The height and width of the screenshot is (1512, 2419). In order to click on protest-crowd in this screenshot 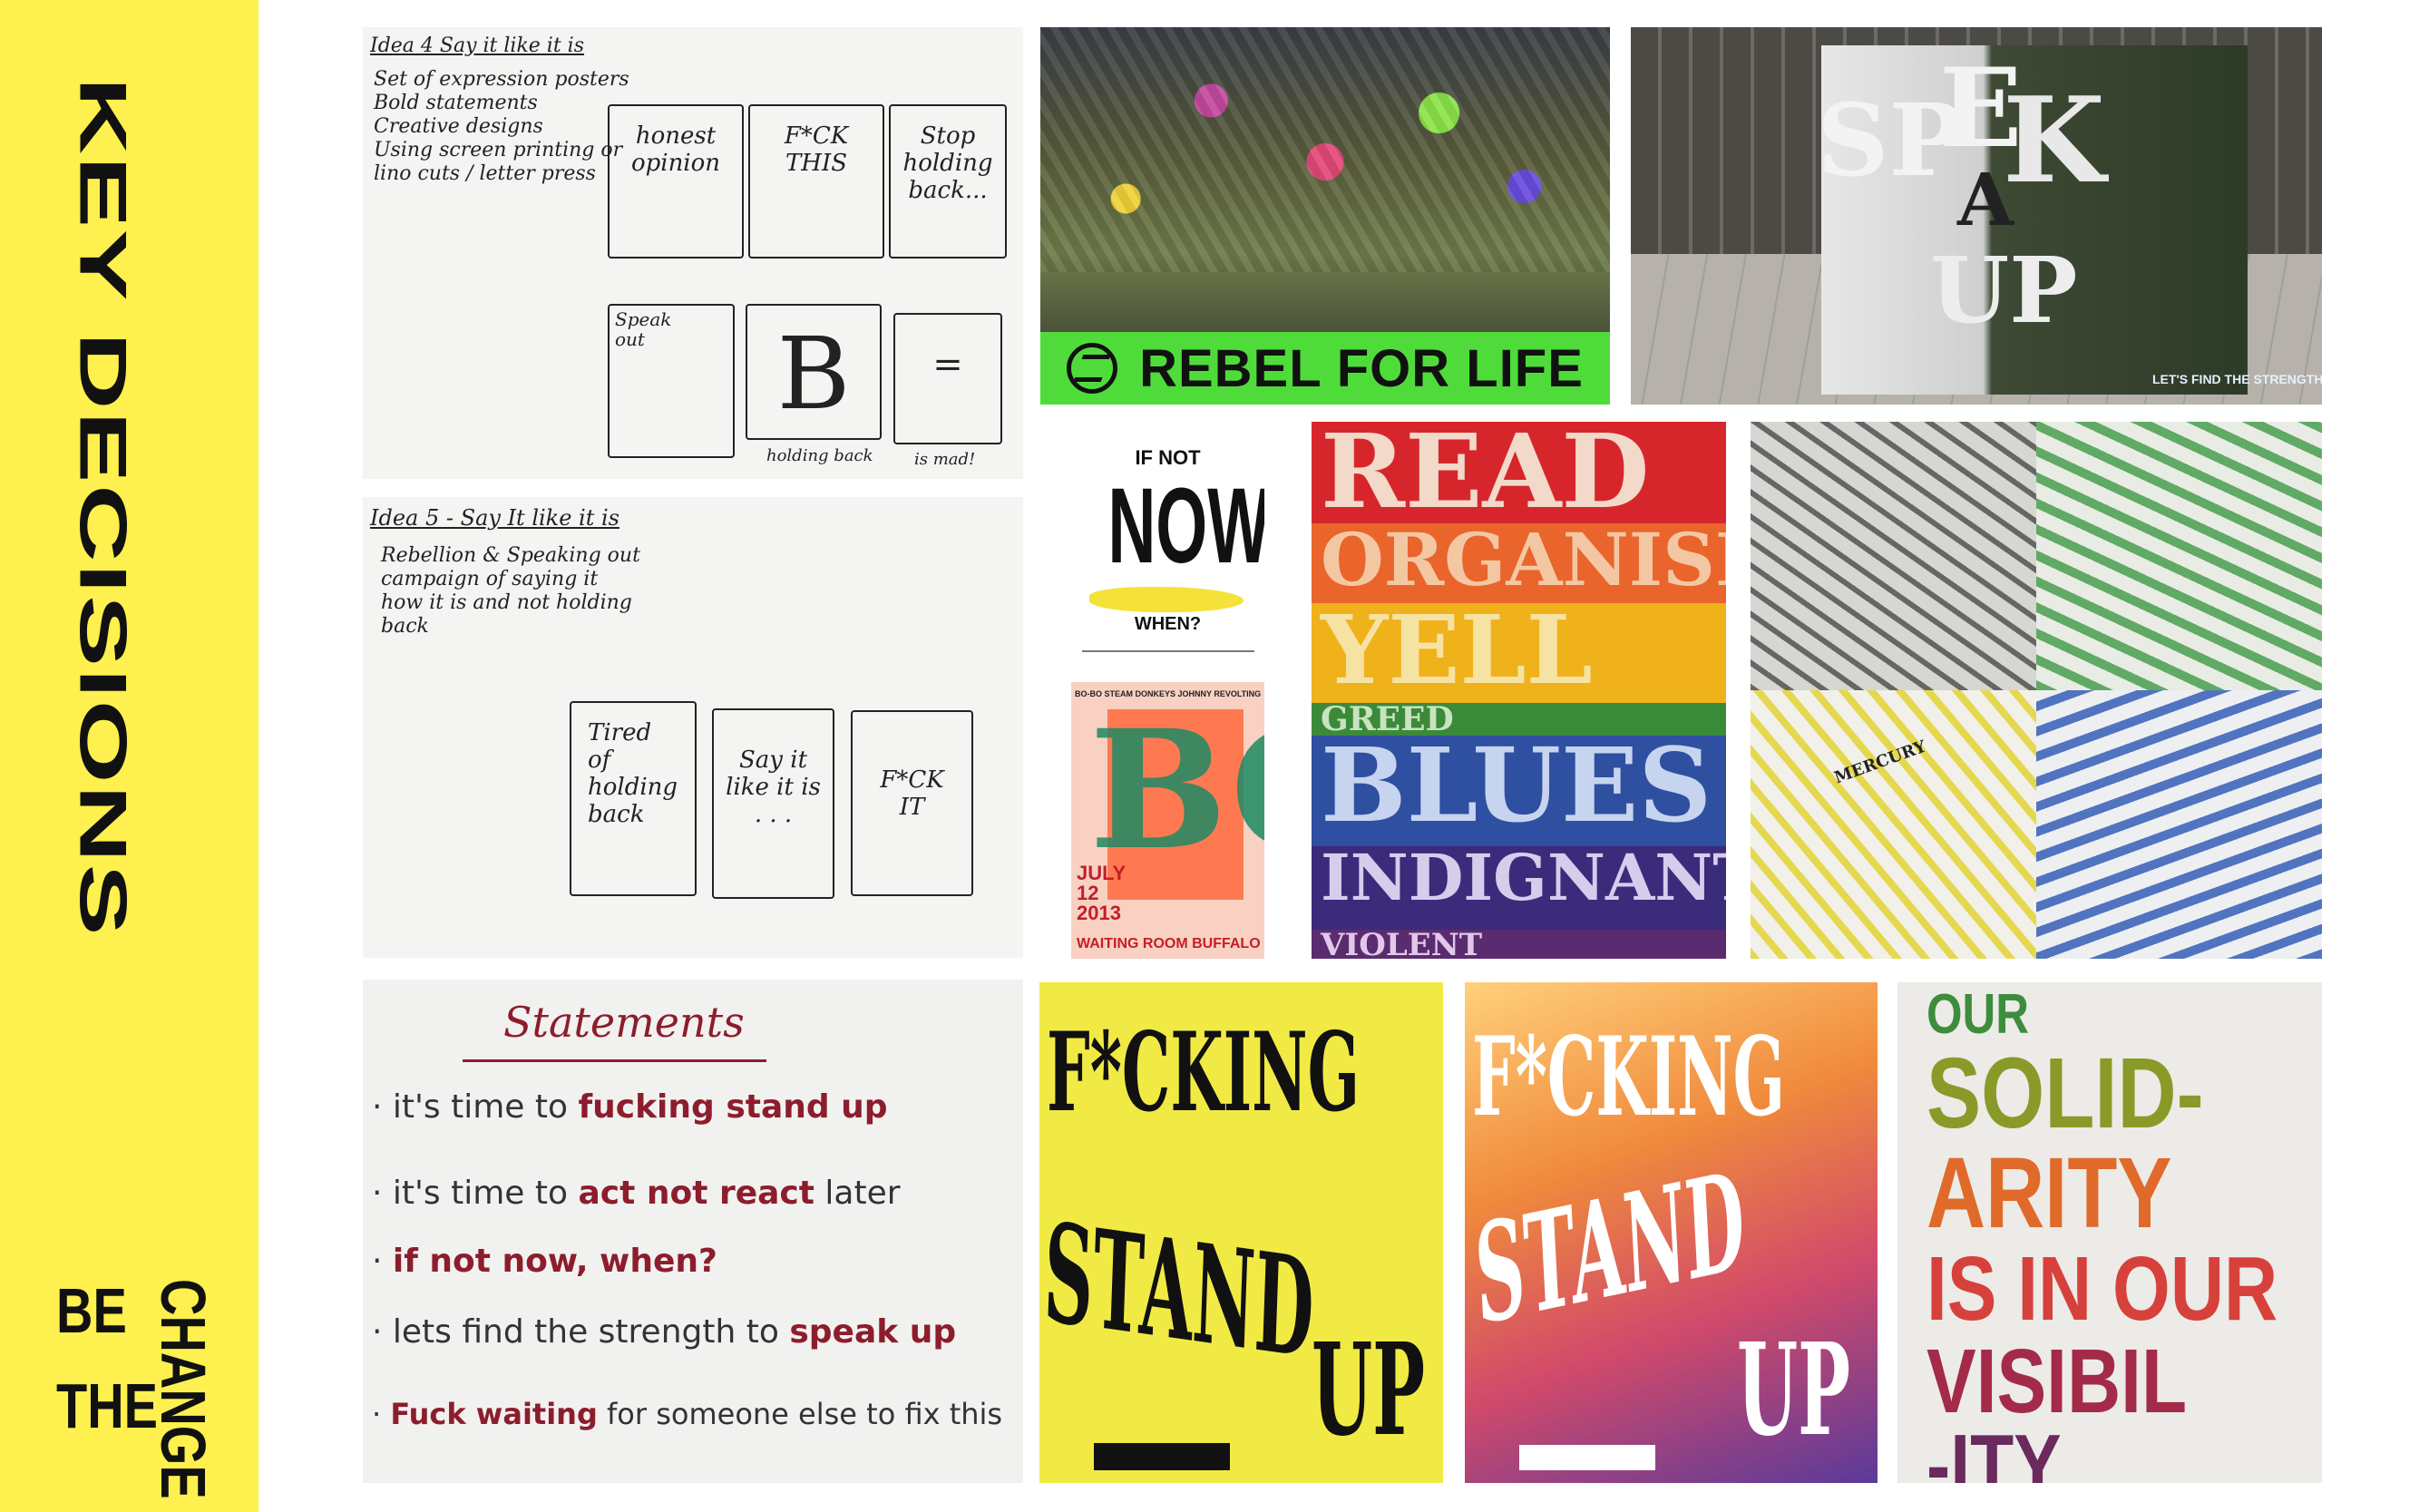, I will do `click(1325, 149)`.